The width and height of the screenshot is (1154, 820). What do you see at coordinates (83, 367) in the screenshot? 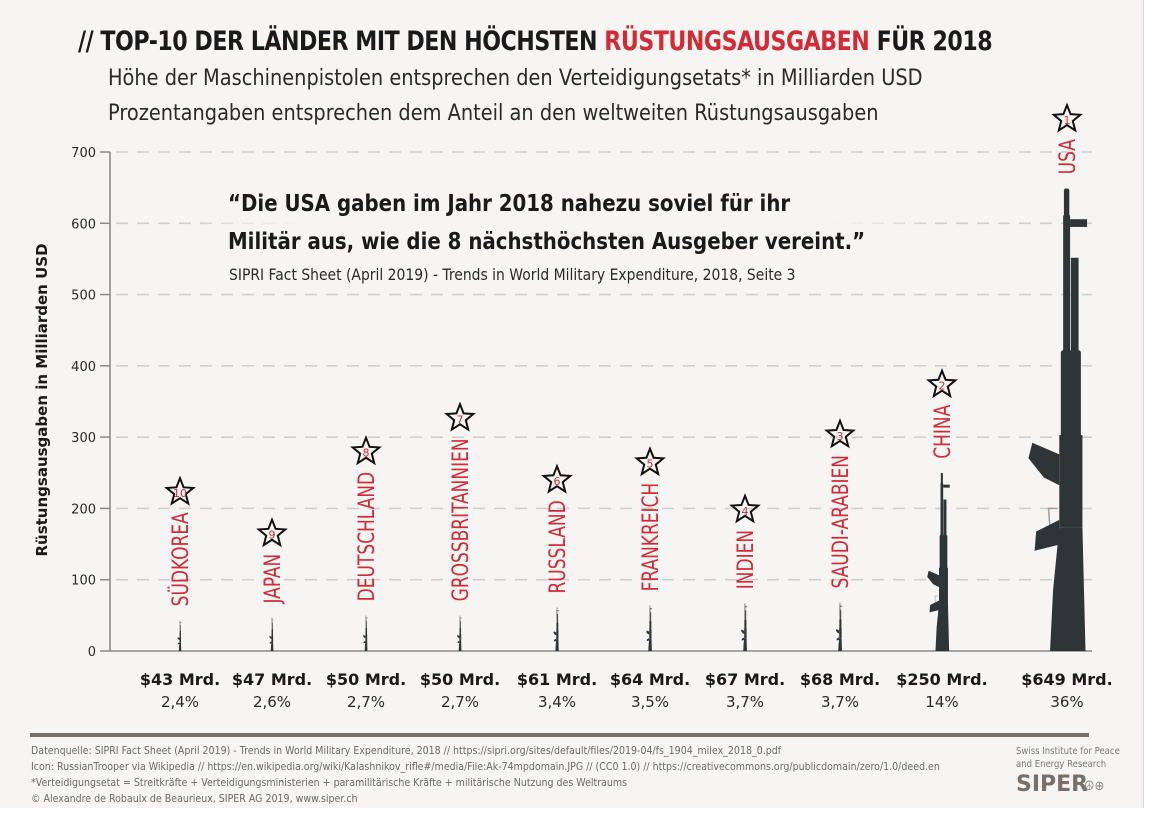
I see `y-tick-label: 400` at bounding box center [83, 367].